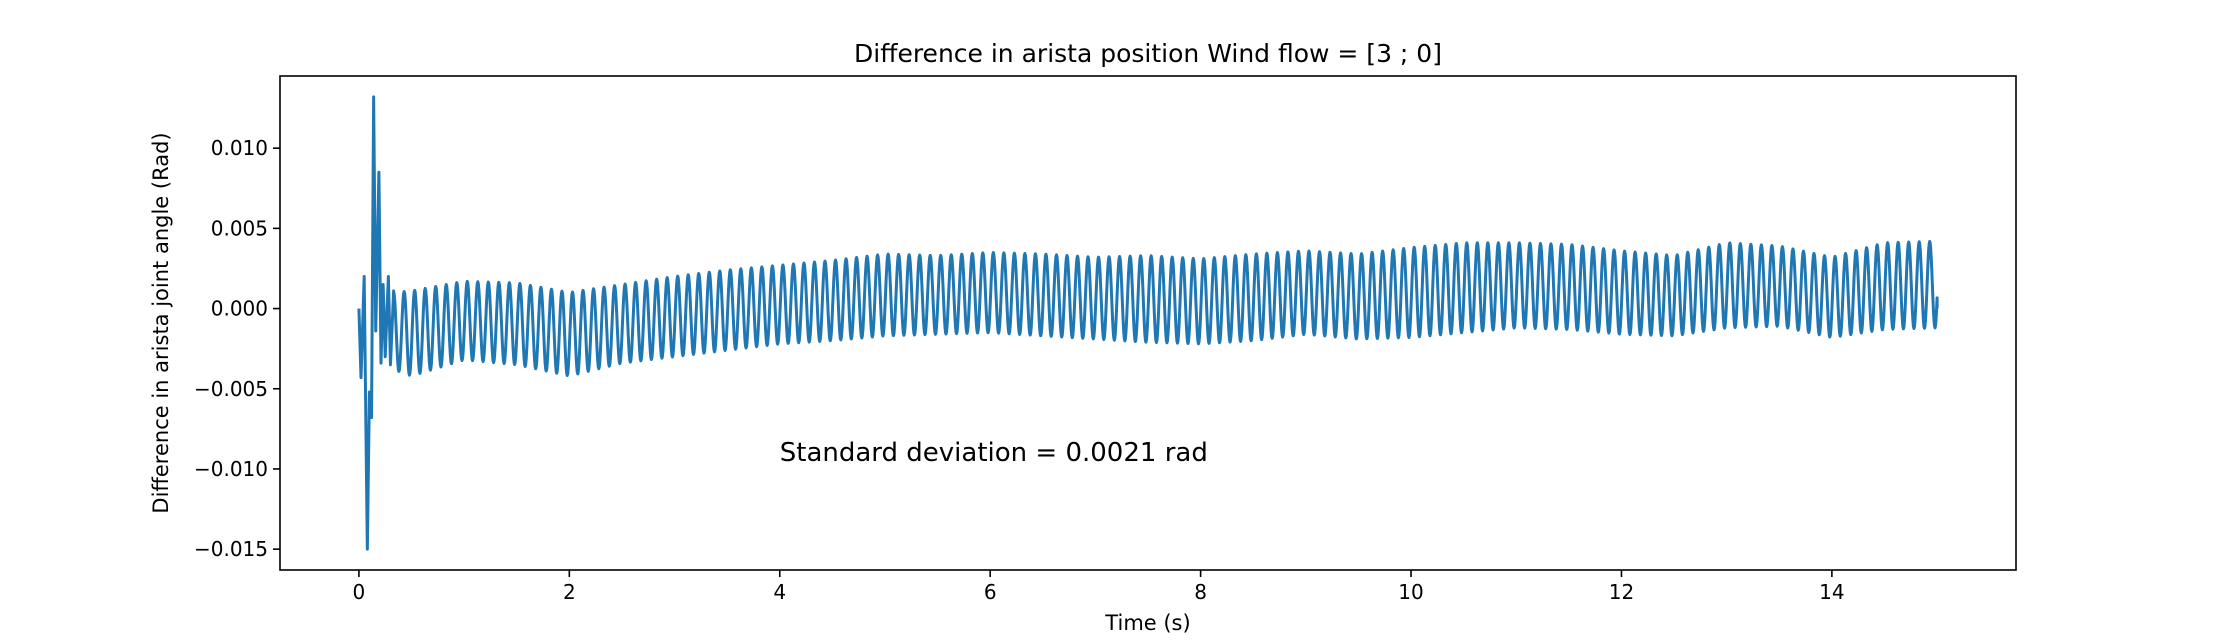  Describe the element at coordinates (1147, 623) in the screenshot. I see `x-axis-label: Time (s)` at that location.